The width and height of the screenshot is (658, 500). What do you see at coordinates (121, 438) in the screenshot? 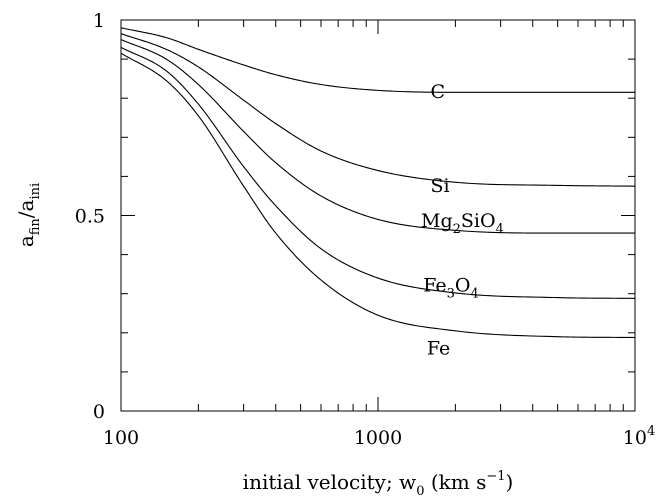
I see `x-tick-label: 100` at bounding box center [121, 438].